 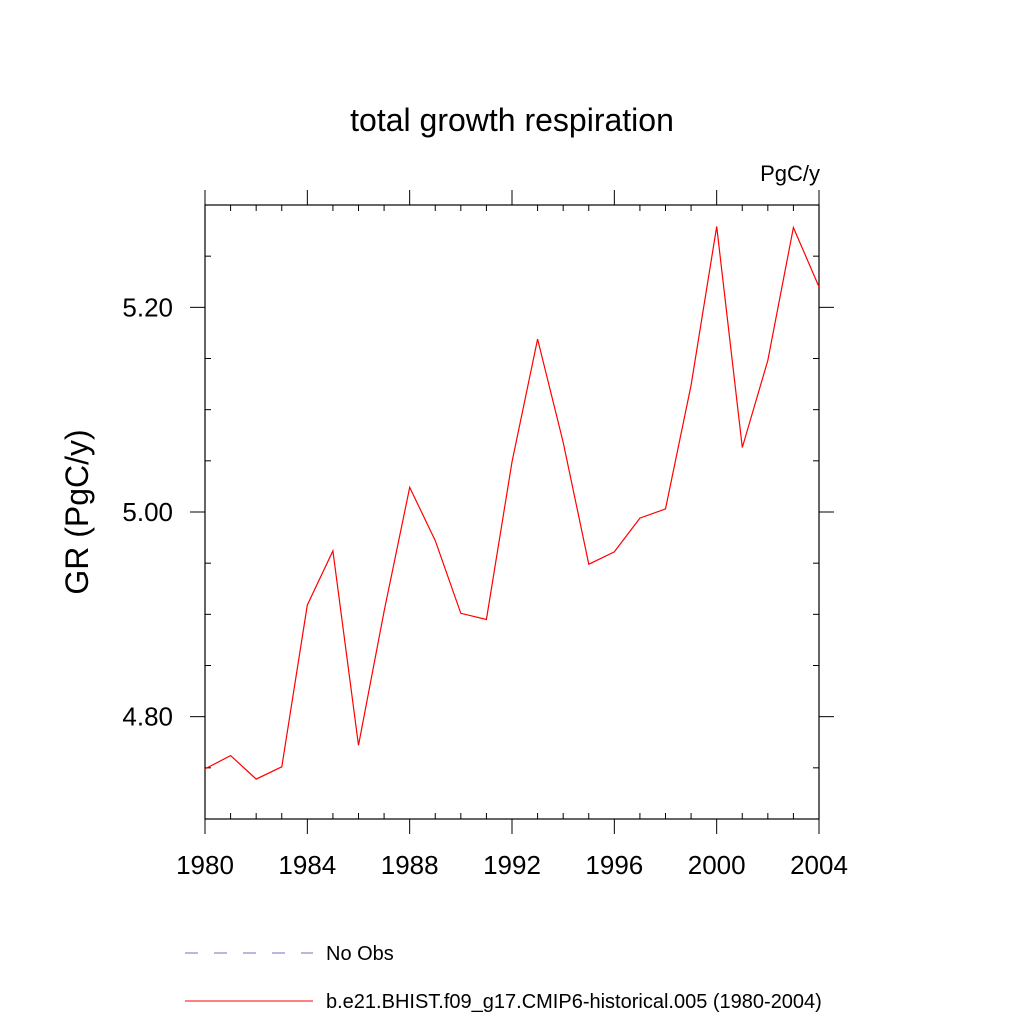 I want to click on y-tick-label: 5.20, so click(x=147, y=307).